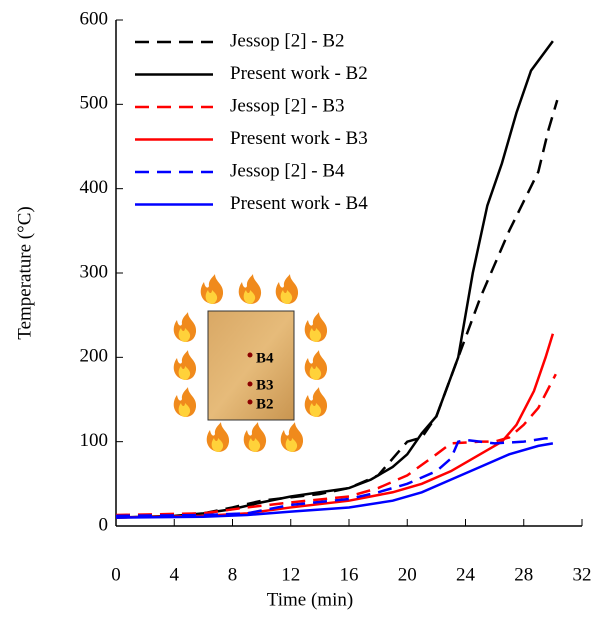 The image size is (603, 617). I want to click on legend-label: Jessop [2] - B2, so click(287, 40).